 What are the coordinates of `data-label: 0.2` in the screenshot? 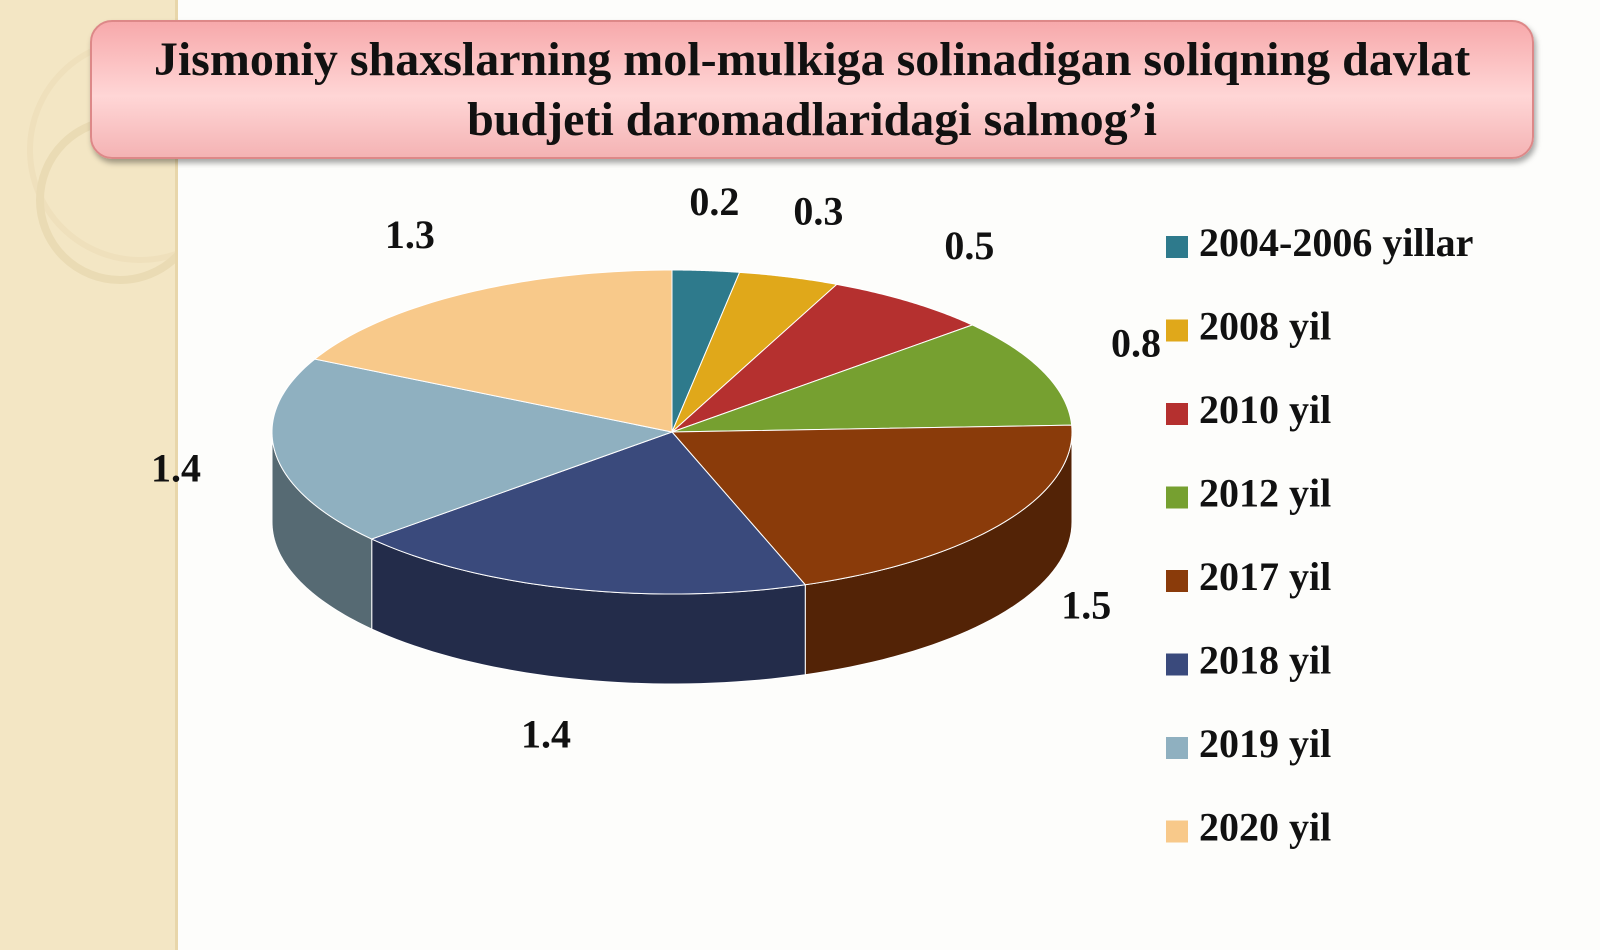 It's located at (714, 201).